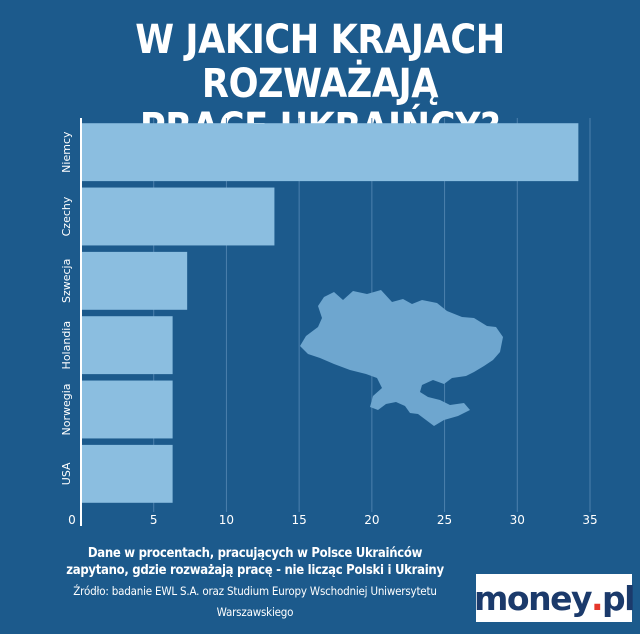  Describe the element at coordinates (444, 520) in the screenshot. I see `x-tick-label-25: 25` at that location.